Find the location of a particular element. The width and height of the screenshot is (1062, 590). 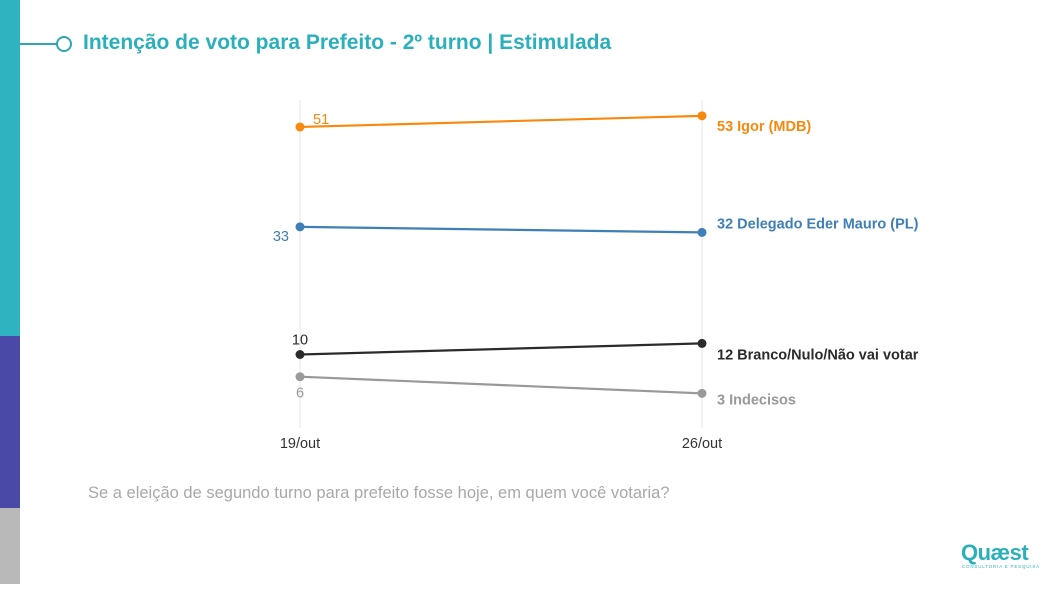

series-end-label: 32 Delegado Eder Mauro (PL) is located at coordinates (818, 224).